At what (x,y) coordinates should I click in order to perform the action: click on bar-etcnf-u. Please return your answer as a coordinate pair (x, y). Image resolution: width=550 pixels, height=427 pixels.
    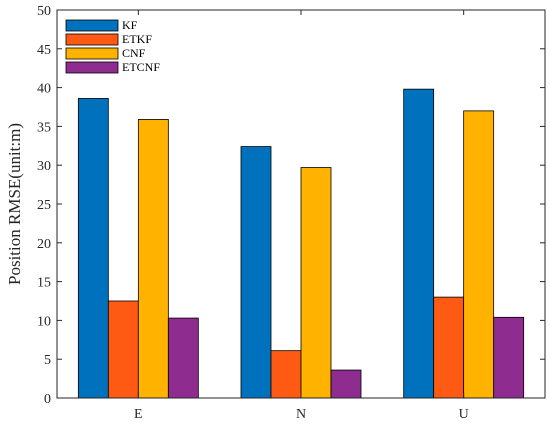
    Looking at the image, I should click on (509, 357).